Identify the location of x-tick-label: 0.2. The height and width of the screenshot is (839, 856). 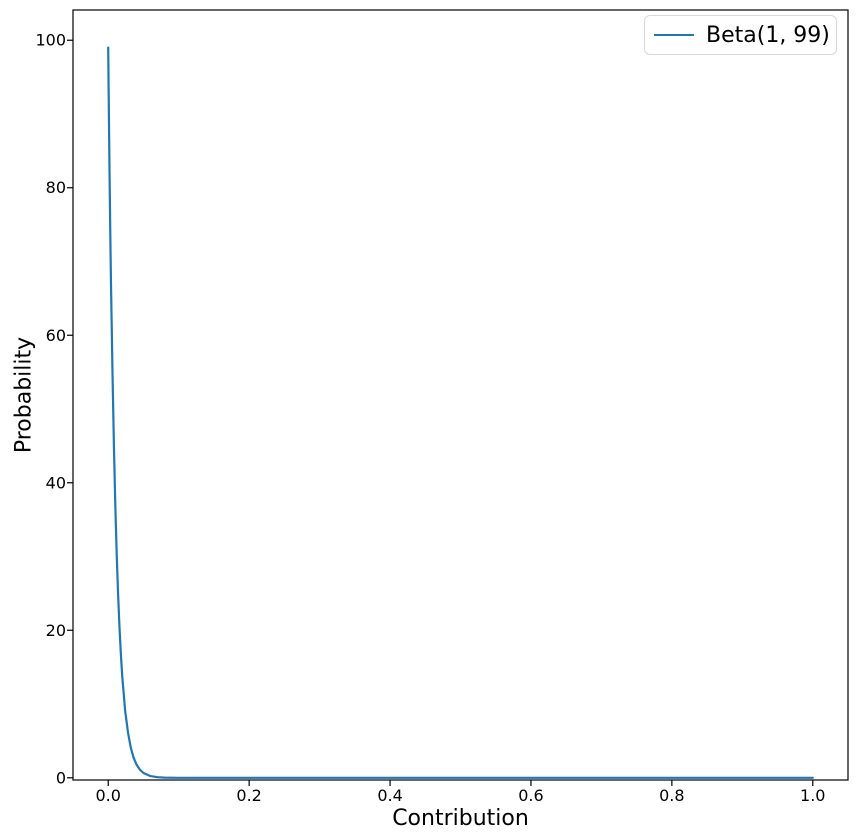
(248, 795).